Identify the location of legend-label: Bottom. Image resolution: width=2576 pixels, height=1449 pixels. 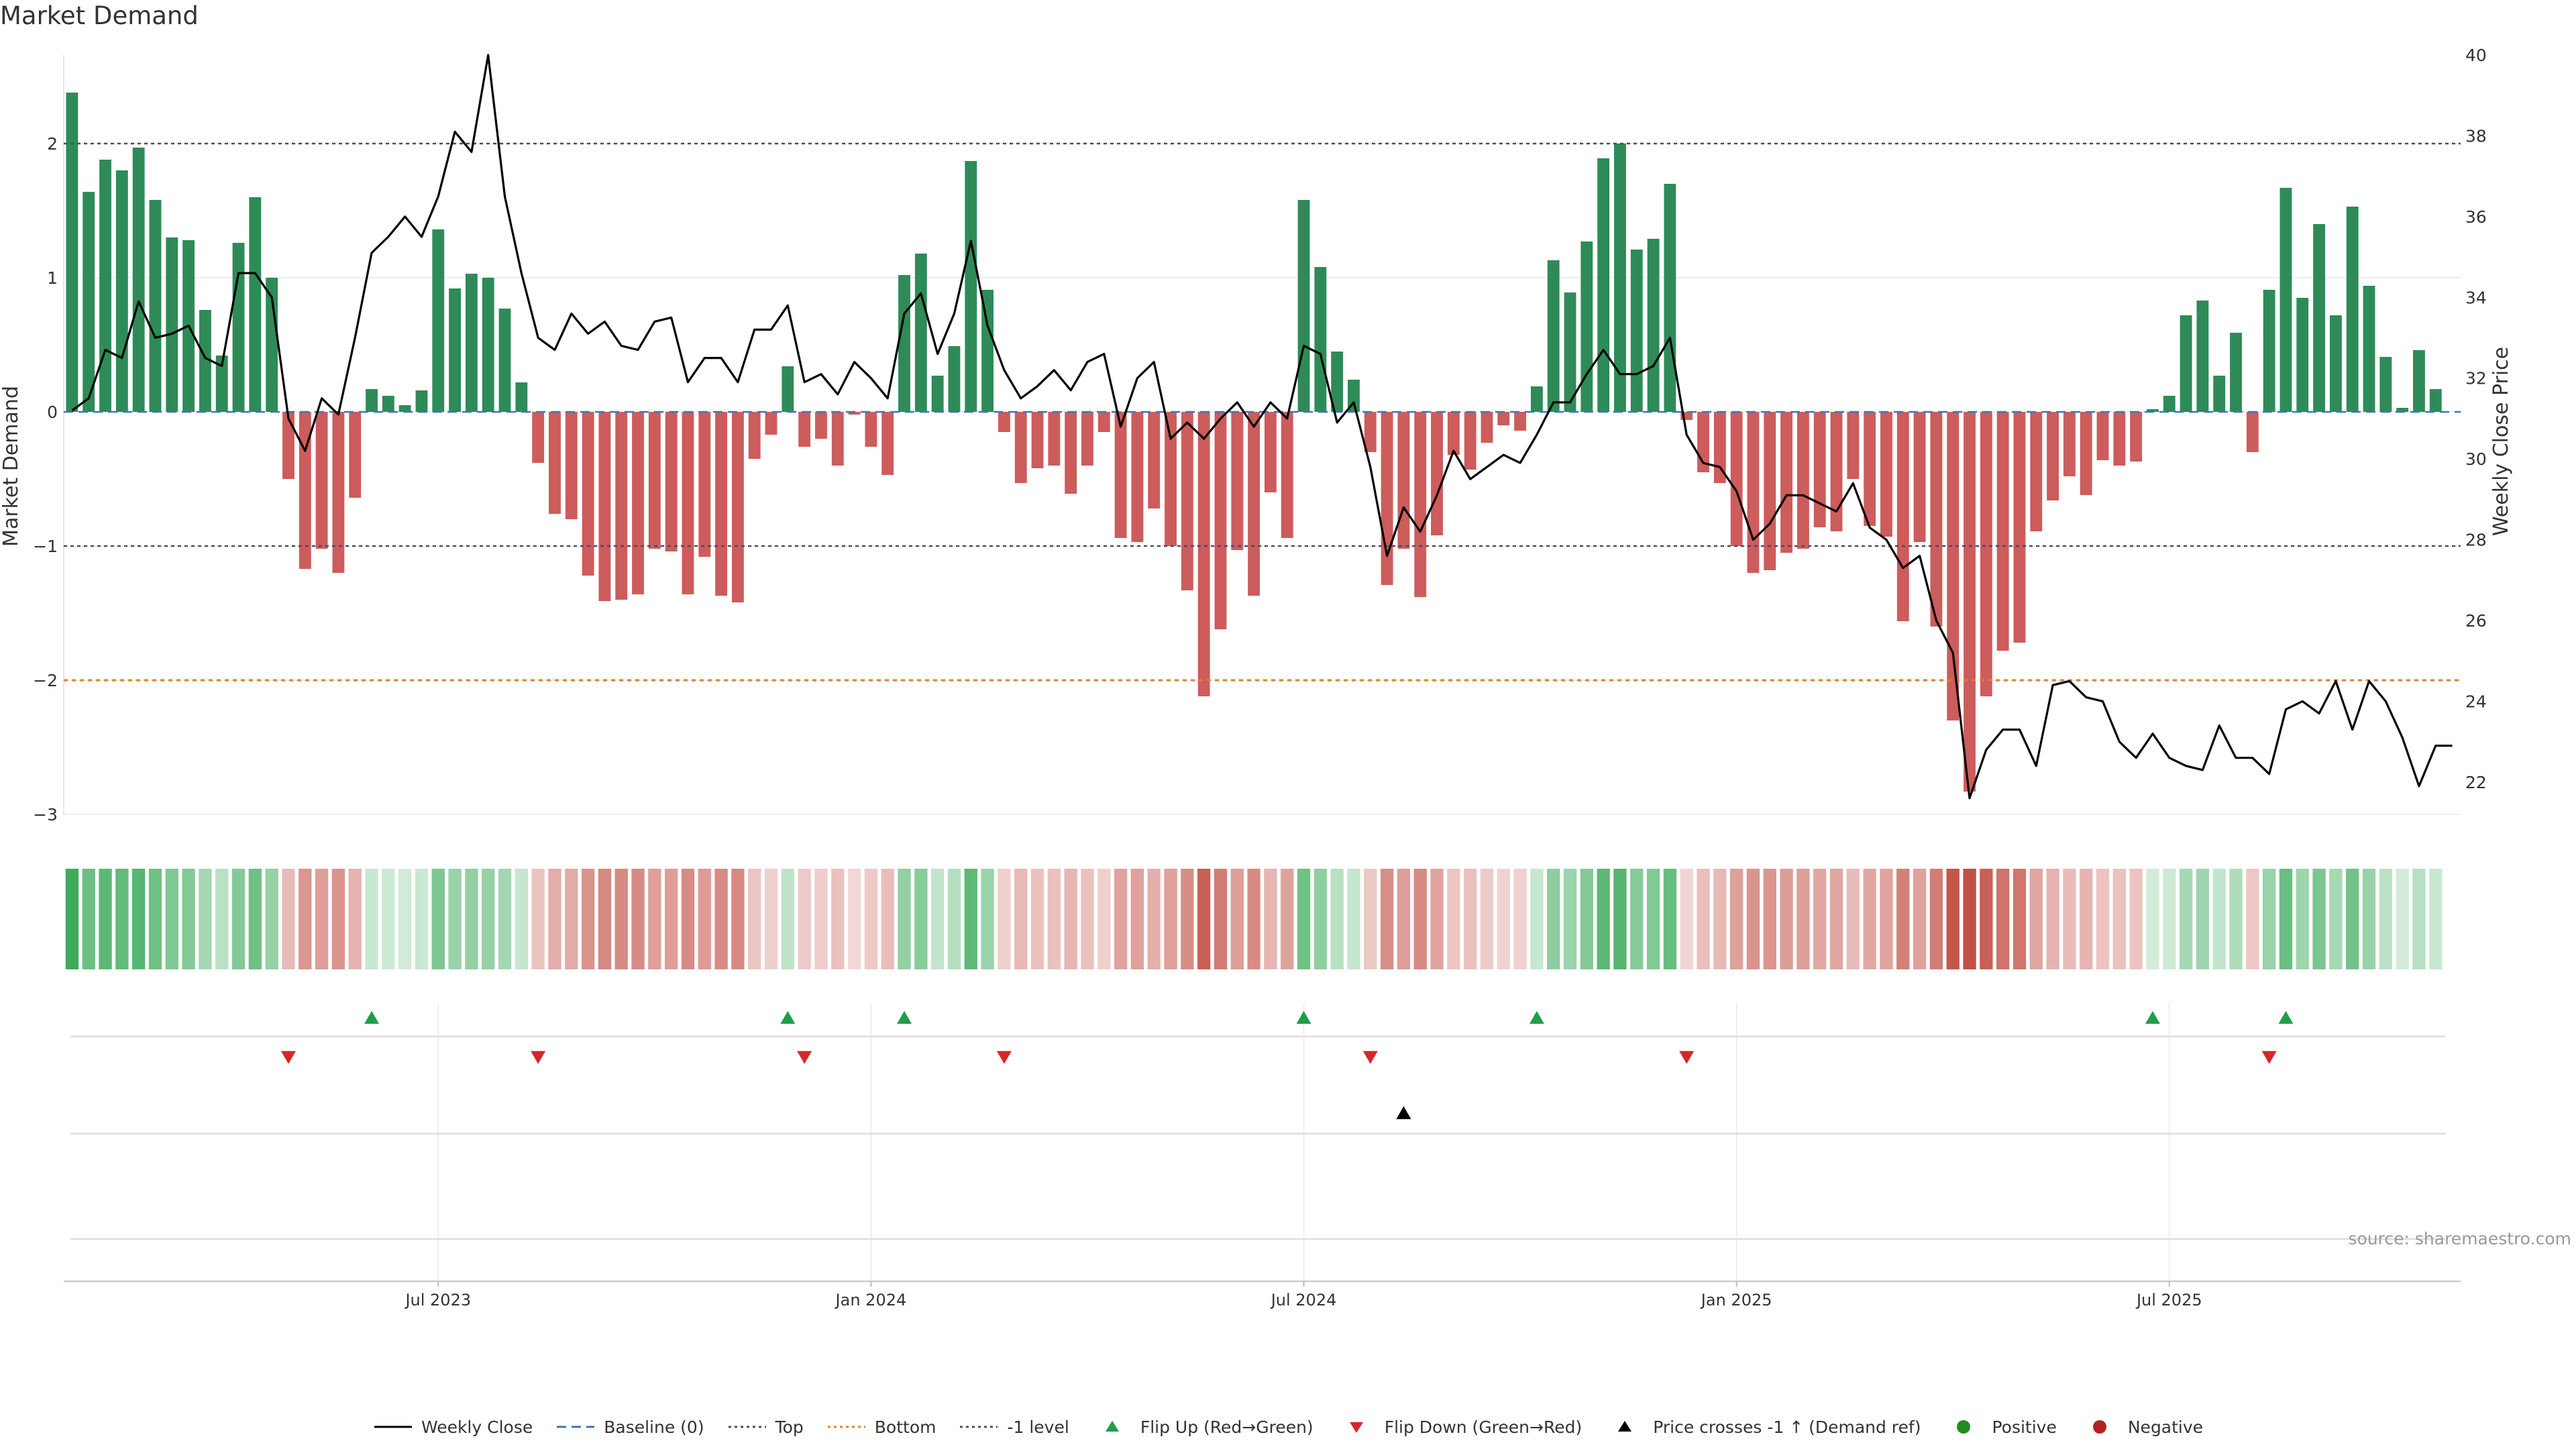
(905, 1427).